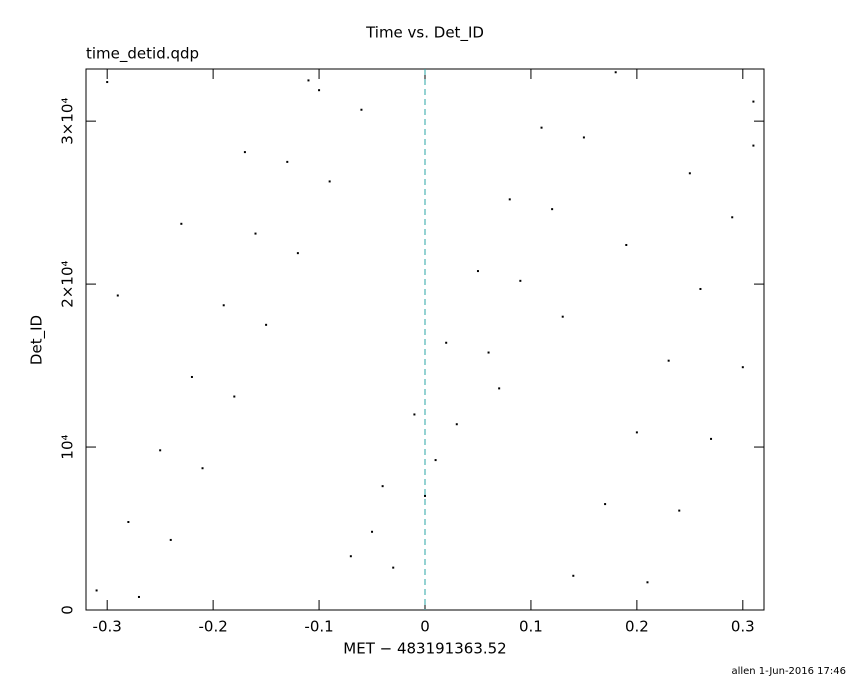 The image size is (850, 680). What do you see at coordinates (743, 627) in the screenshot?
I see `x-tick-label: 0.3` at bounding box center [743, 627].